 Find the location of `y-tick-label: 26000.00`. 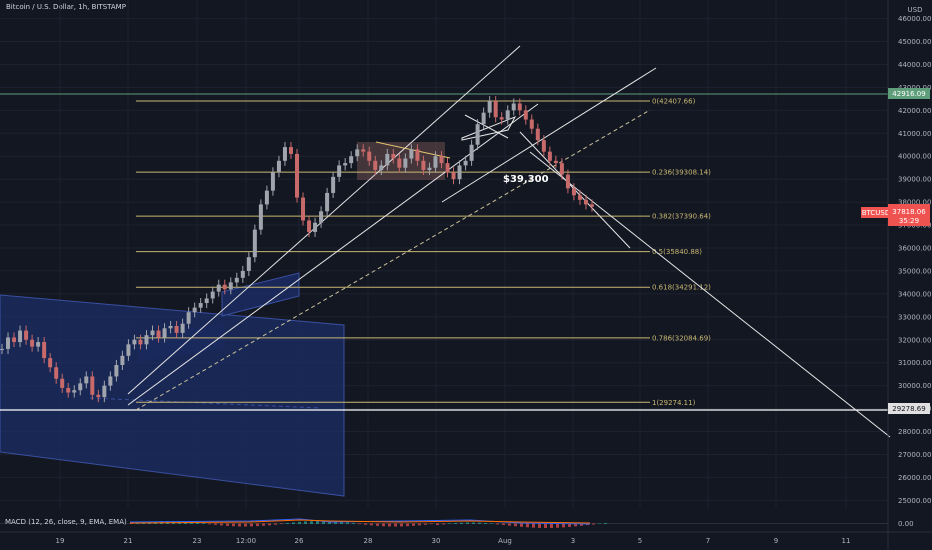

y-tick-label: 26000.00 is located at coordinates (914, 478).